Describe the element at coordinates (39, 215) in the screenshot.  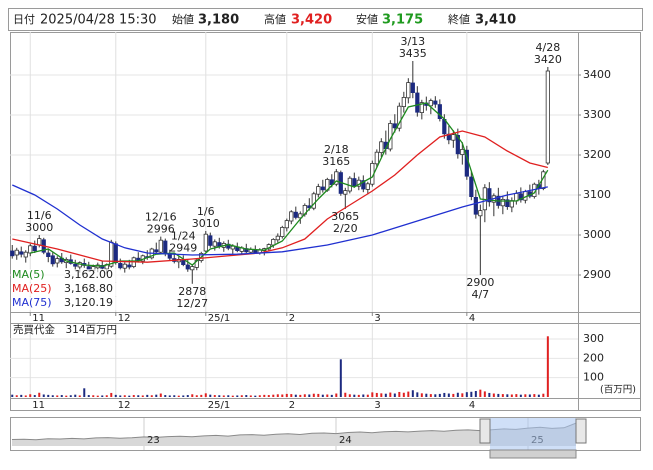
I see `annotation-date: 11/6` at that location.